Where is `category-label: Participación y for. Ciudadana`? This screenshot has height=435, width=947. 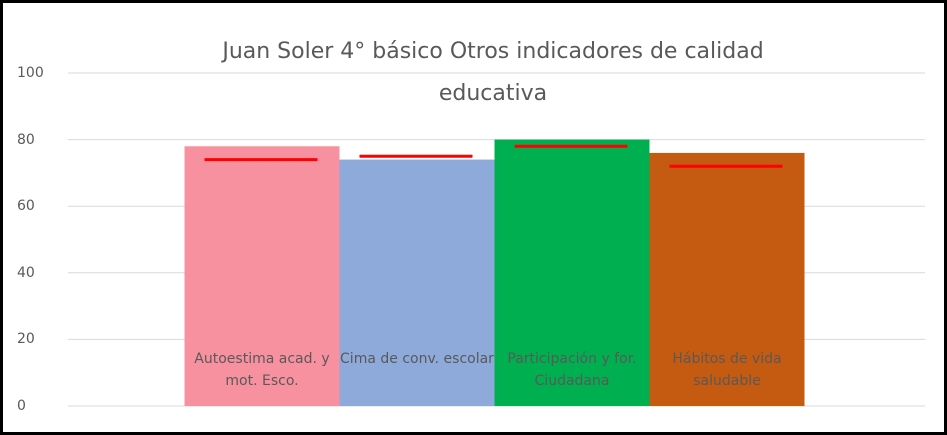
category-label: Participación y for. Ciudadana is located at coordinates (572, 370).